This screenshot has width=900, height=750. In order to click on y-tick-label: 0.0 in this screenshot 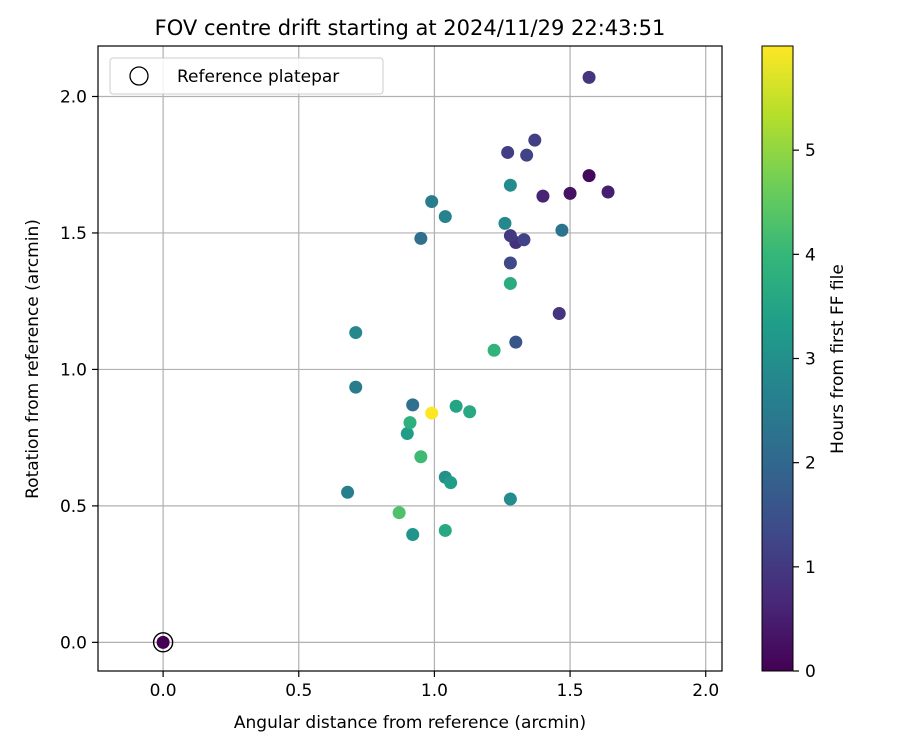, I will do `click(73, 643)`.